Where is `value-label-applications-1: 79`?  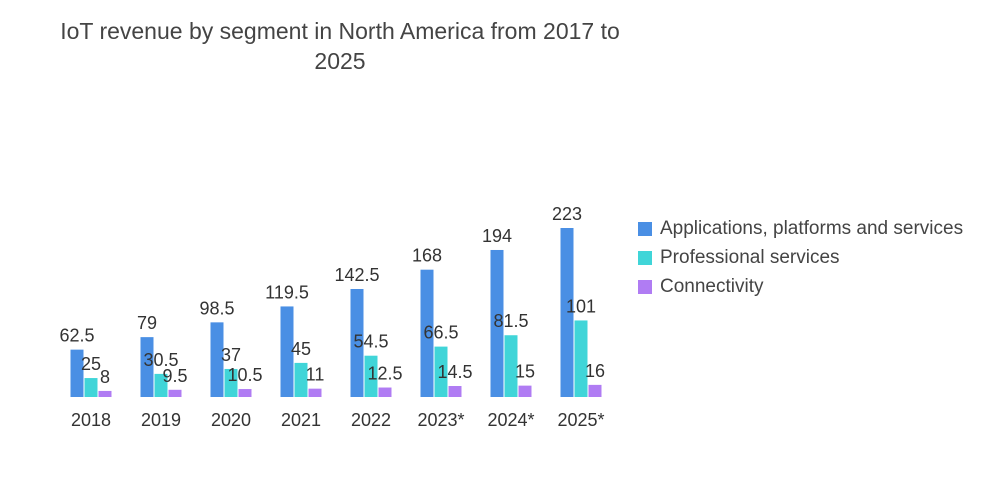 value-label-applications-1: 79 is located at coordinates (147, 323).